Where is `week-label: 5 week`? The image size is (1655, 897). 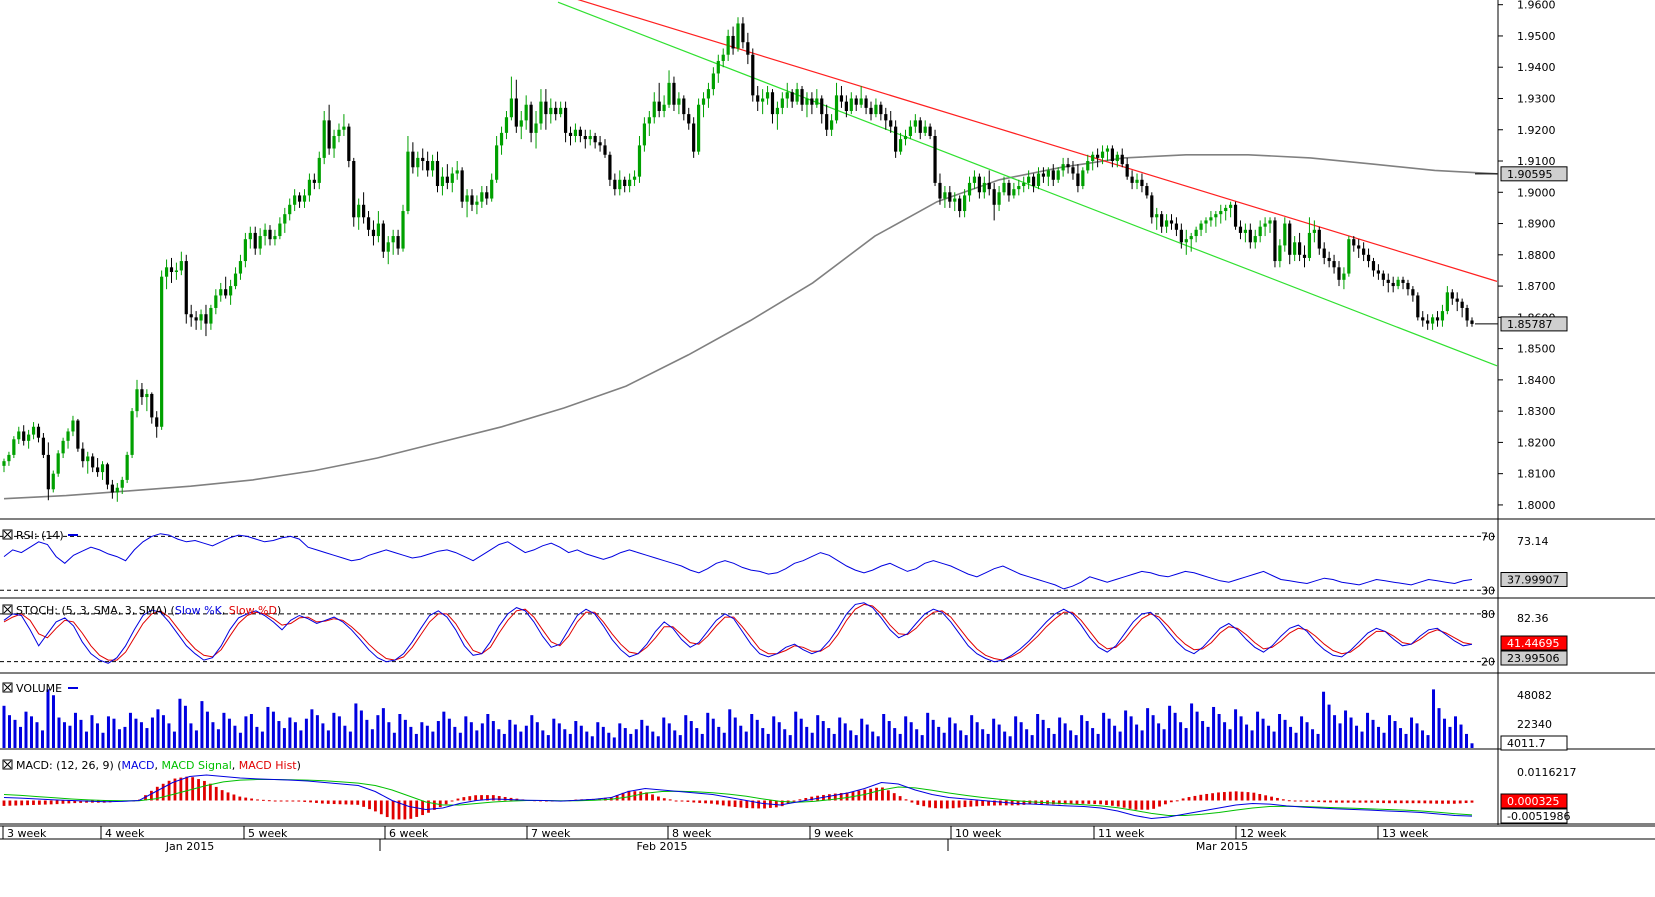 week-label: 5 week is located at coordinates (268, 833).